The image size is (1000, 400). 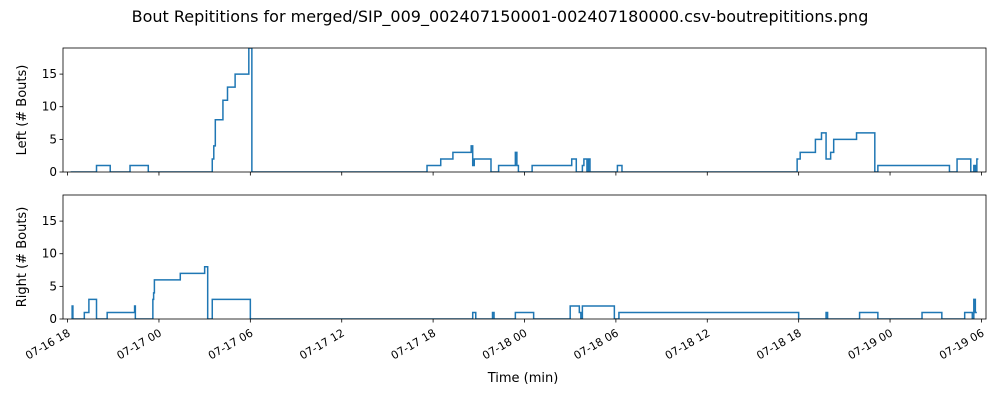 What do you see at coordinates (139, 344) in the screenshot?
I see `x-tick-label: 07-17 00` at bounding box center [139, 344].